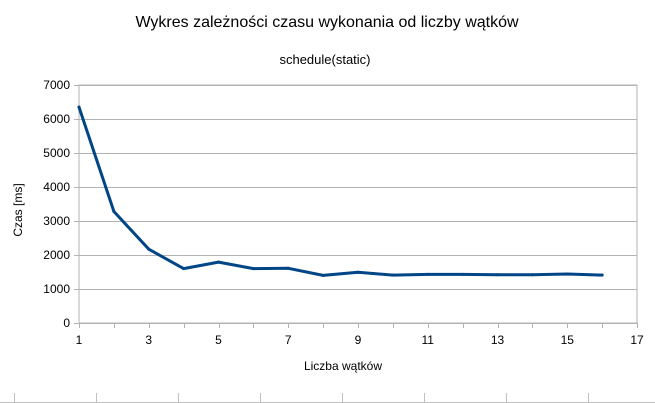 This screenshot has width=655, height=403. What do you see at coordinates (66, 323) in the screenshot?
I see `y-tick-label: 0` at bounding box center [66, 323].